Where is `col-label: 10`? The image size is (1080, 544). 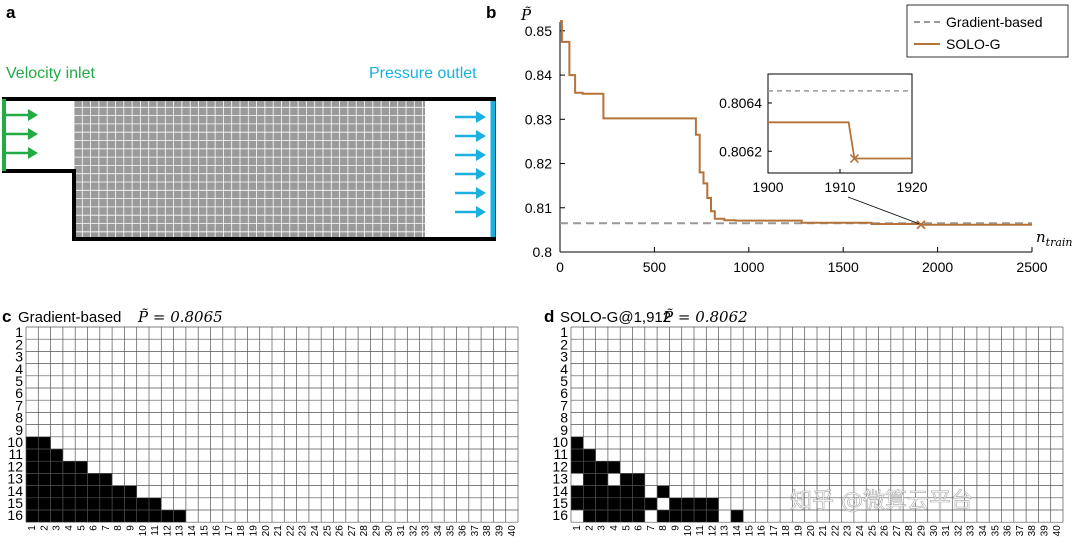
col-label: 10 is located at coordinates (143, 531).